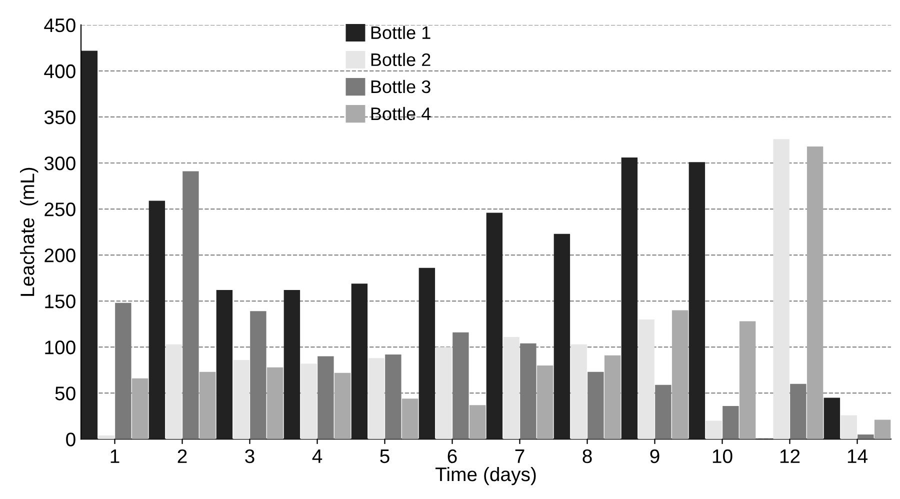  What do you see at coordinates (655, 456) in the screenshot?
I see `x-tick-label: 9` at bounding box center [655, 456].